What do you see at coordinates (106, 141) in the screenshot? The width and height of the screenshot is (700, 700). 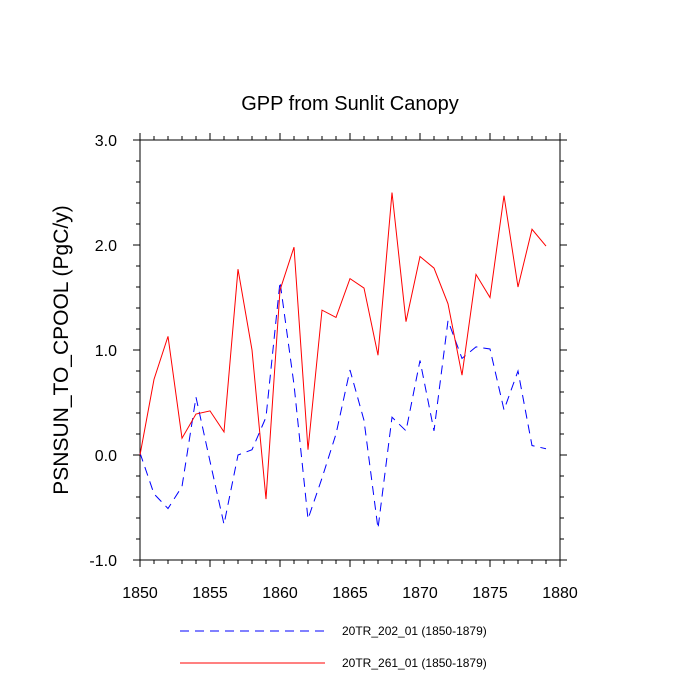 I see `y-tick-label: 3.0` at bounding box center [106, 141].